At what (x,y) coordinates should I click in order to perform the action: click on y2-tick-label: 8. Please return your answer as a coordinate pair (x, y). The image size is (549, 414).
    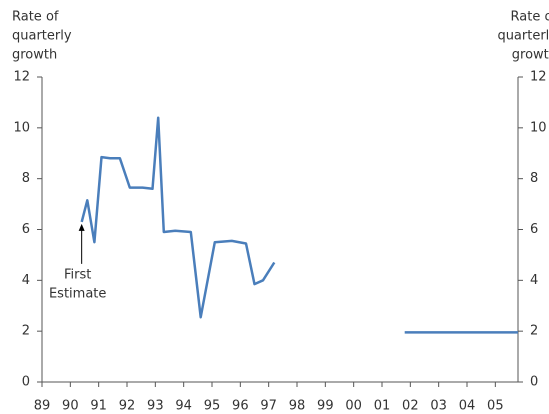
    Looking at the image, I should click on (534, 178).